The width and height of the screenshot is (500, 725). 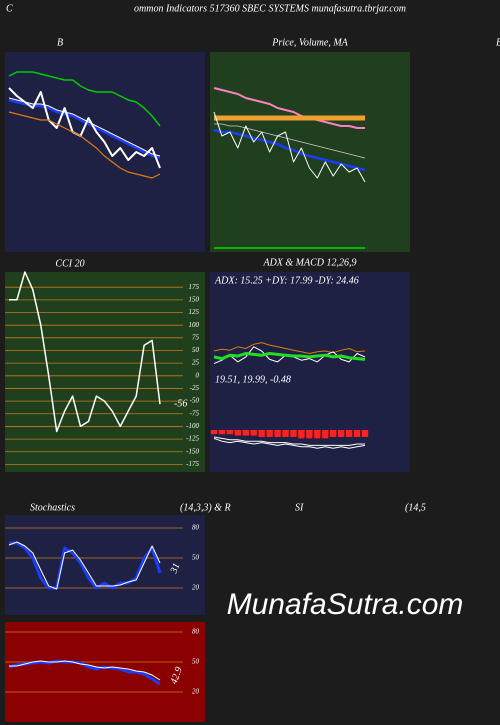 What do you see at coordinates (195, 413) in the screenshot?
I see `y-tick-label: -75` at bounding box center [195, 413].